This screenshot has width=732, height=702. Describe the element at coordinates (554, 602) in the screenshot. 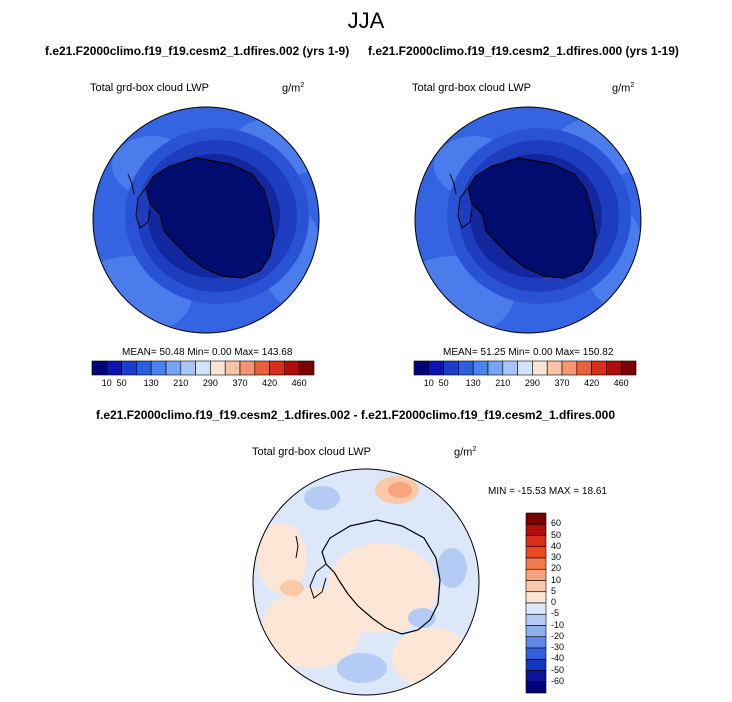

I see `colorbar-tick-label: 0` at that location.